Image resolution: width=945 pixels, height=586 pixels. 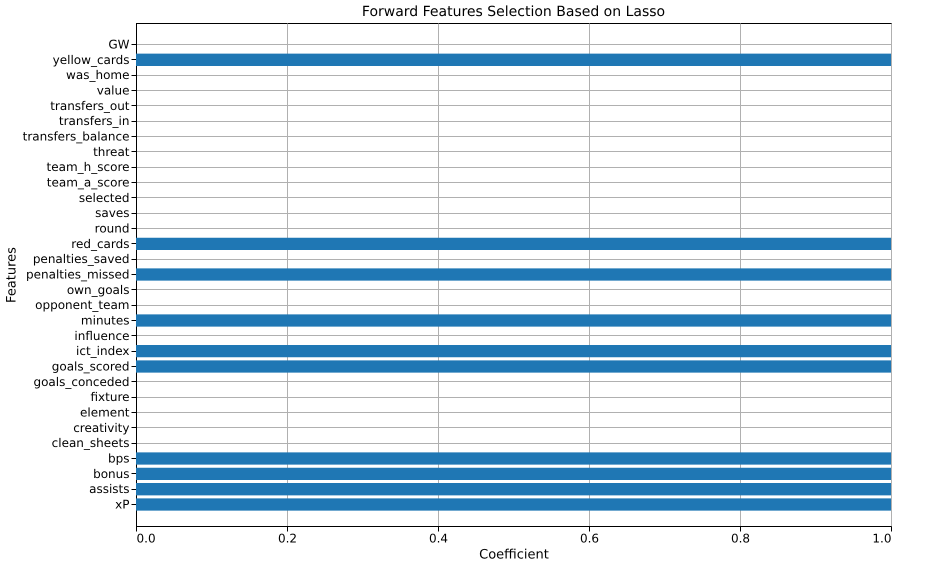 What do you see at coordinates (90, 105) in the screenshot?
I see `y-tick-label: transfers_out` at bounding box center [90, 105].